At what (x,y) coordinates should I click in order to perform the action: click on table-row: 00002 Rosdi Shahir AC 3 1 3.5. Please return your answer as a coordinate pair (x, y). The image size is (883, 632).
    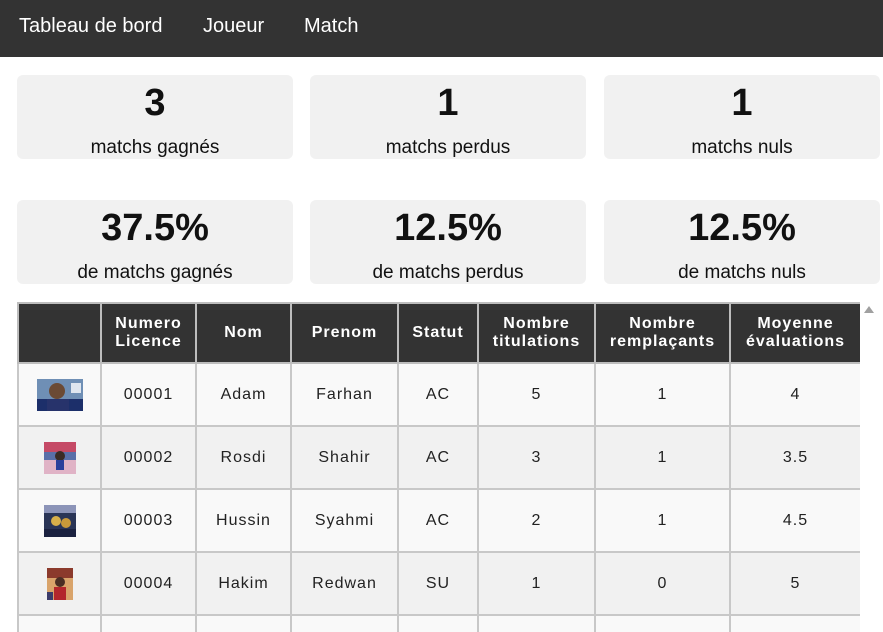
    Looking at the image, I should click on (438, 457).